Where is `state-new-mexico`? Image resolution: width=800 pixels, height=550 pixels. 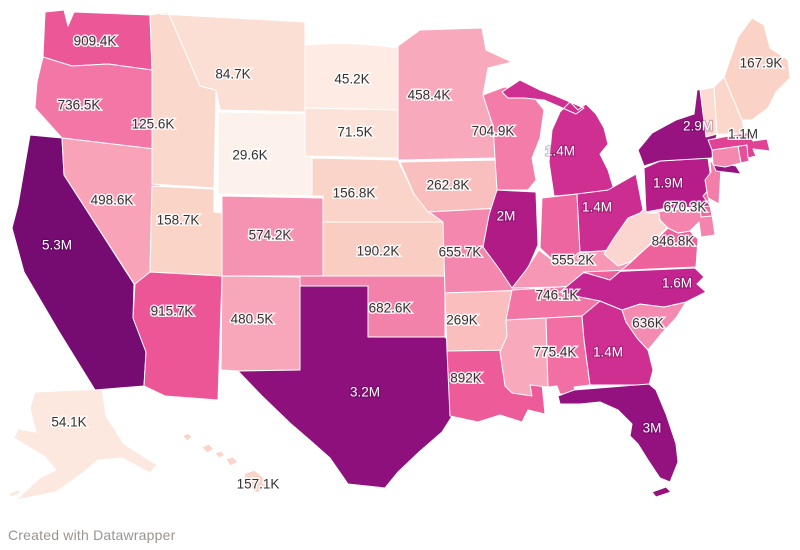 state-new-mexico is located at coordinates (260, 323).